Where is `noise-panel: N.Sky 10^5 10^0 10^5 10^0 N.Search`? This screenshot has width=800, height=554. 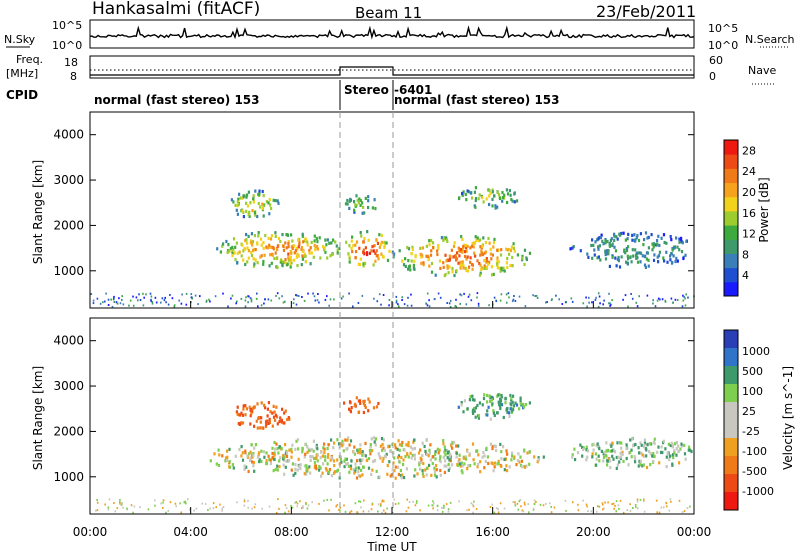 noise-panel: N.Sky 10^5 10^0 10^5 10^0 N.Search is located at coordinates (399, 35).